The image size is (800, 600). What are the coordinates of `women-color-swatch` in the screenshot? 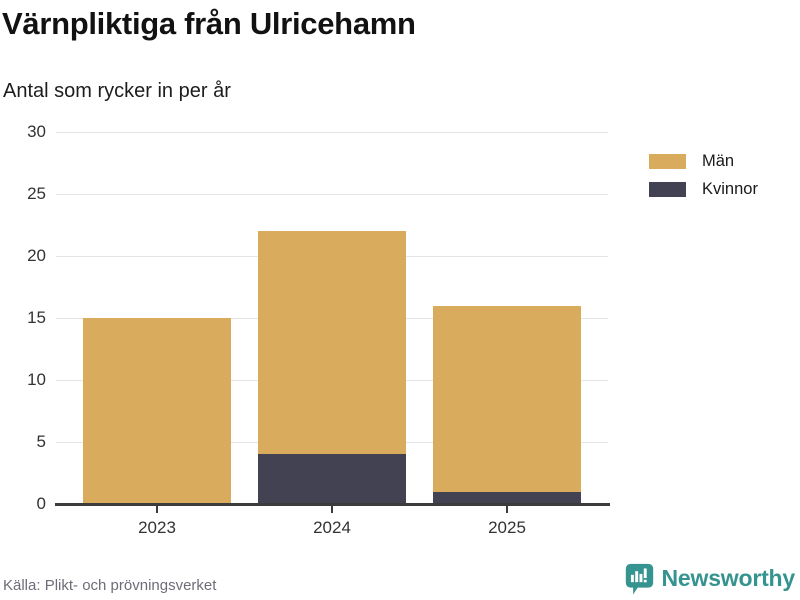 It's located at (667, 189).